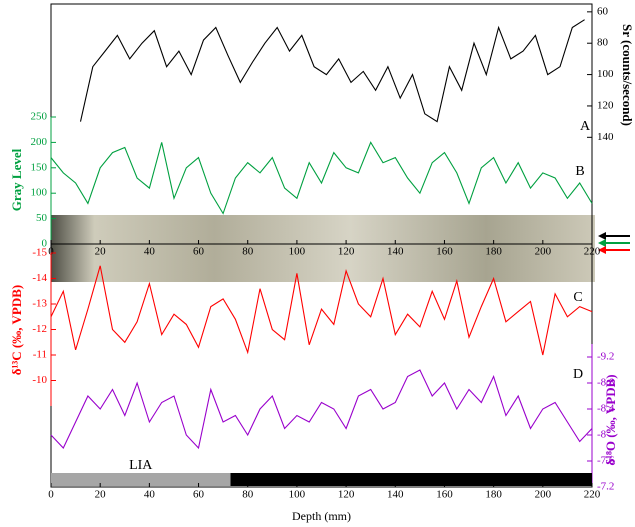  Describe the element at coordinates (605, 357) in the screenshot. I see `y-tick-label: -9.2` at that location.